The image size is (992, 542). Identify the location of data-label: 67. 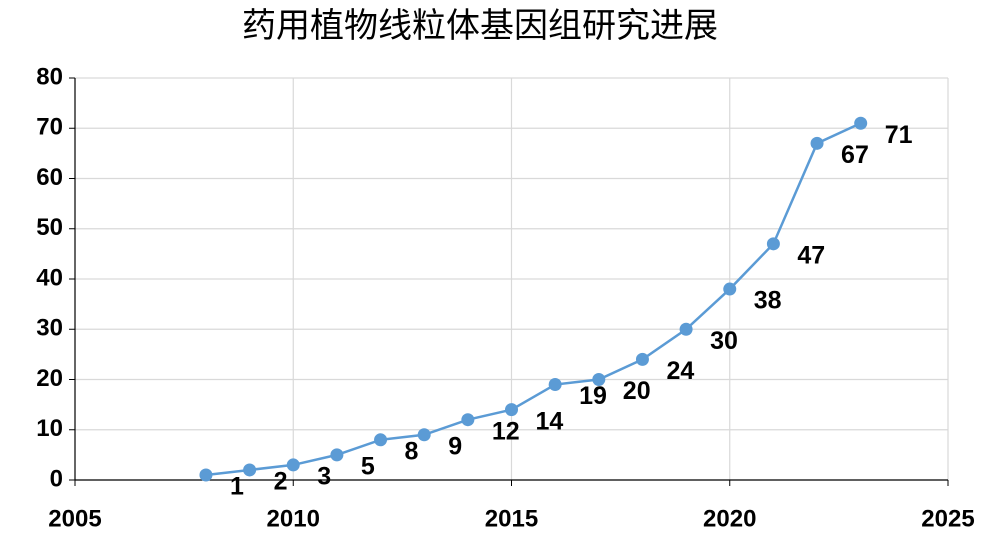
(855, 155).